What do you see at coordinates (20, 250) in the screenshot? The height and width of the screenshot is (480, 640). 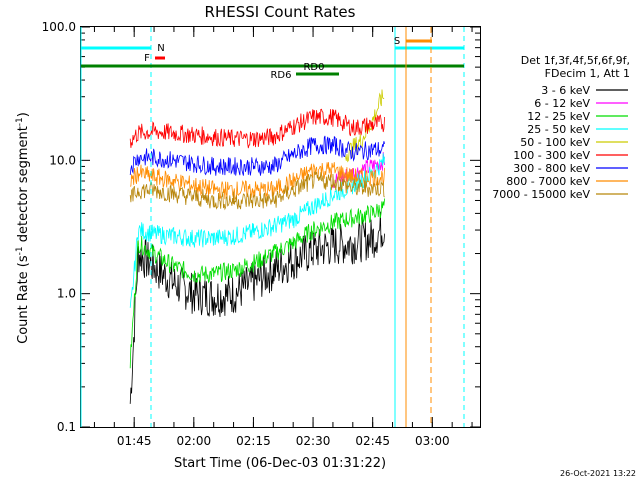 I see `y-label-sup1: -1` at bounding box center [20, 250].